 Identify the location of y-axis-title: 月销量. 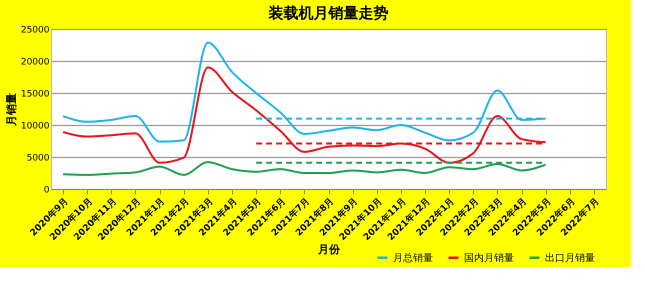
(11, 110).